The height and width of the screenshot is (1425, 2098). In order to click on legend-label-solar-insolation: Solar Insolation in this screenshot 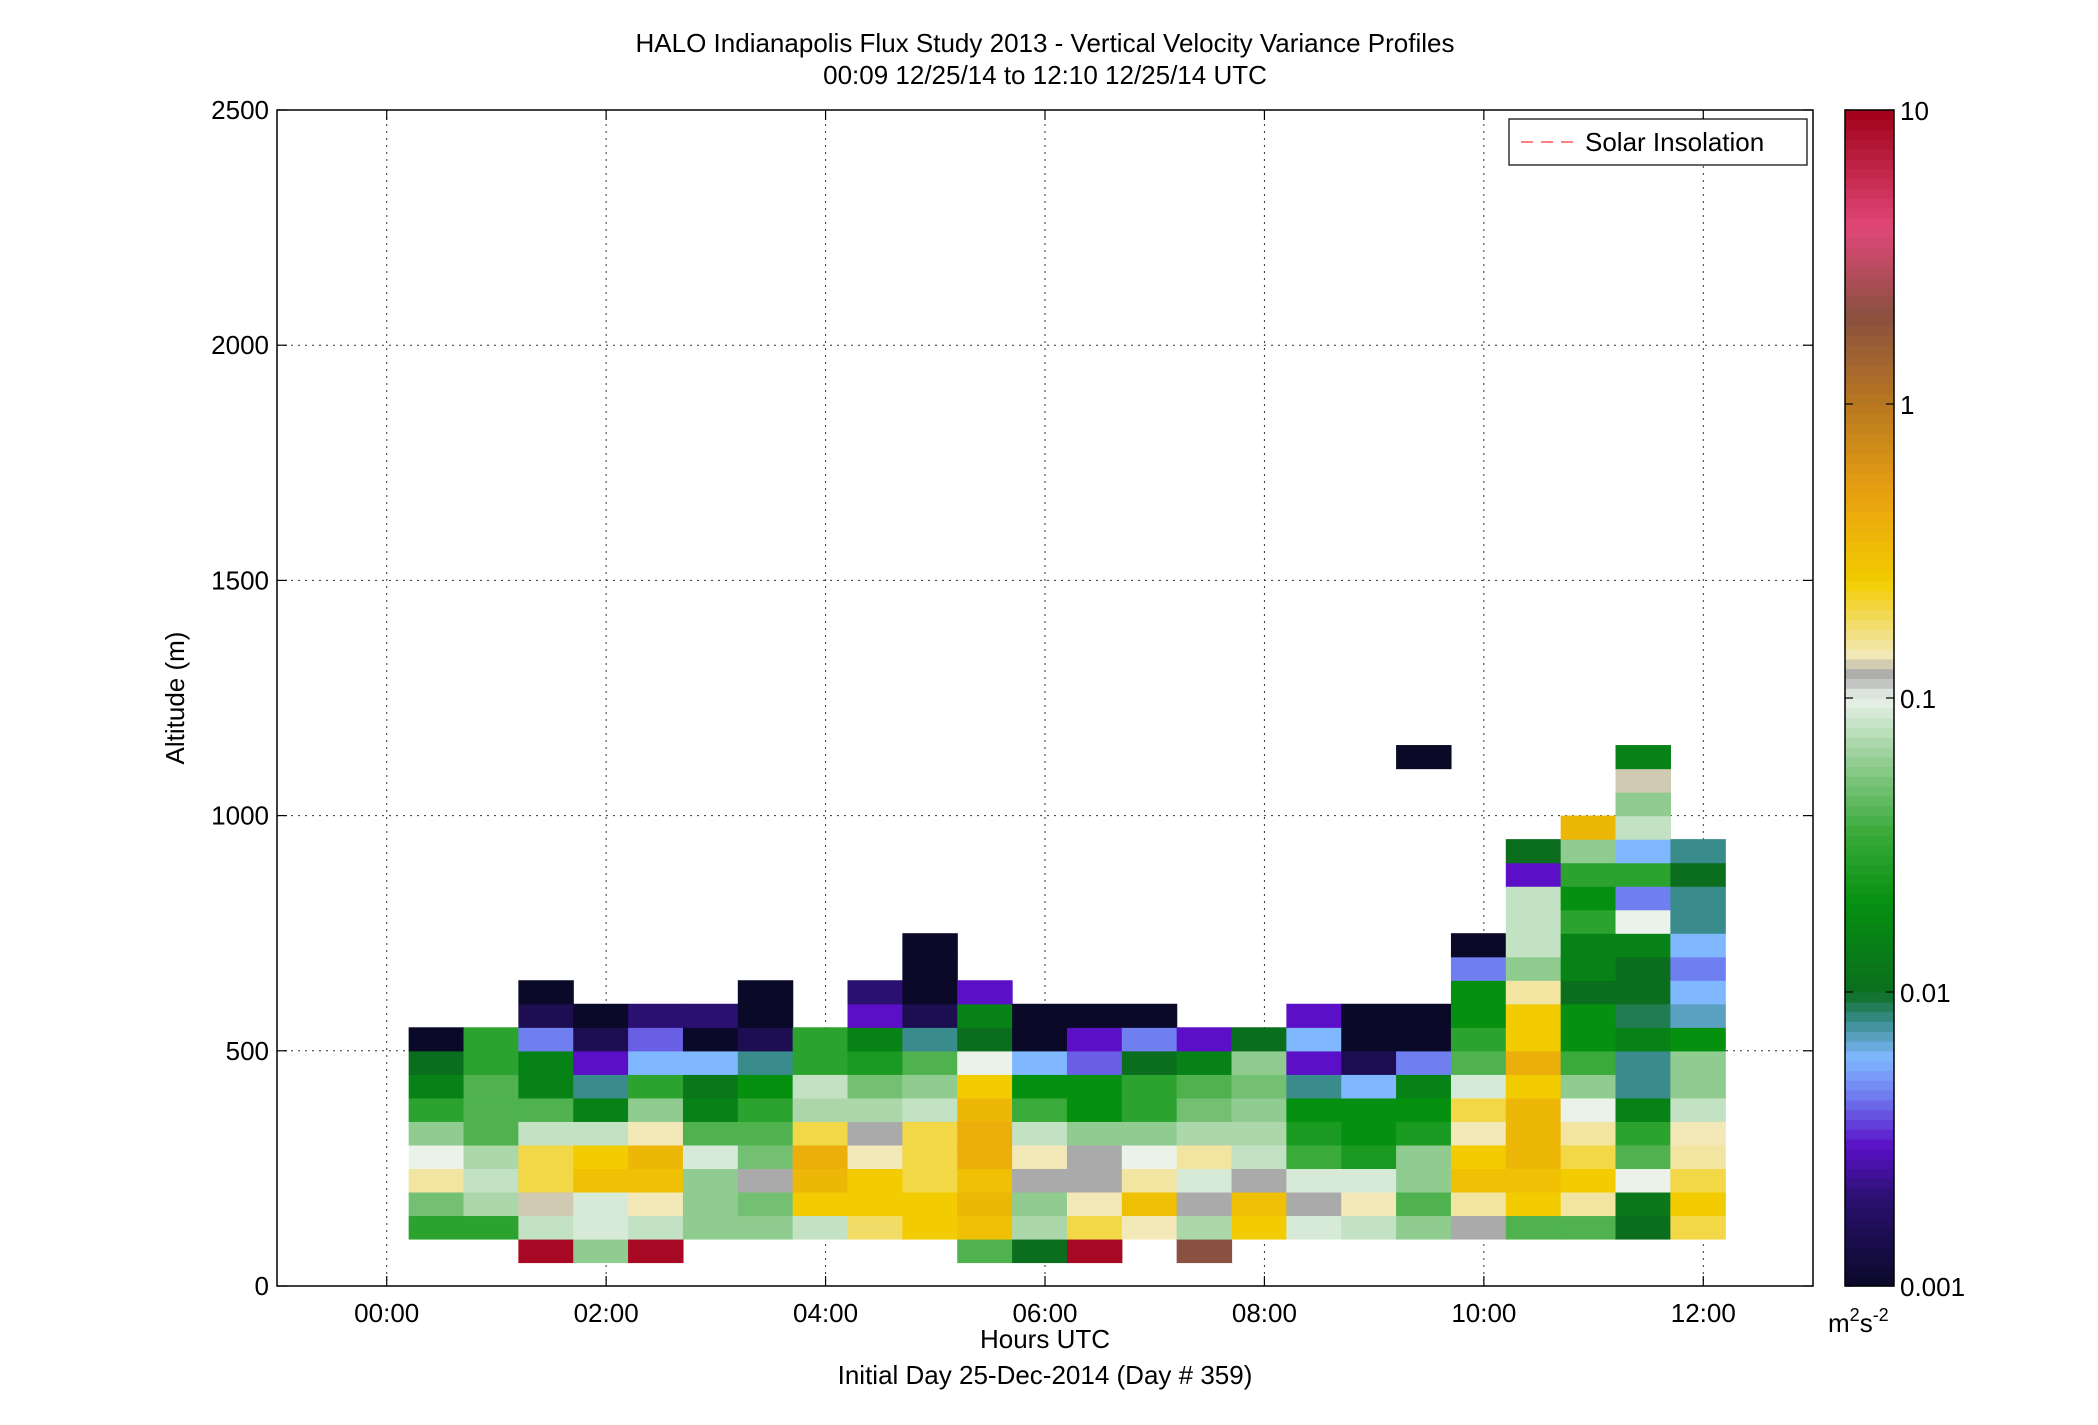, I will do `click(1674, 142)`.